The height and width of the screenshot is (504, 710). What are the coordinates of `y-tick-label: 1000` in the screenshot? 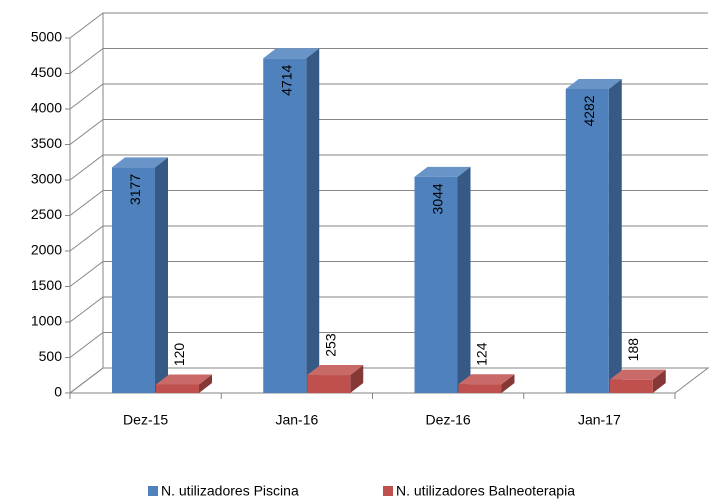 It's located at (46, 321).